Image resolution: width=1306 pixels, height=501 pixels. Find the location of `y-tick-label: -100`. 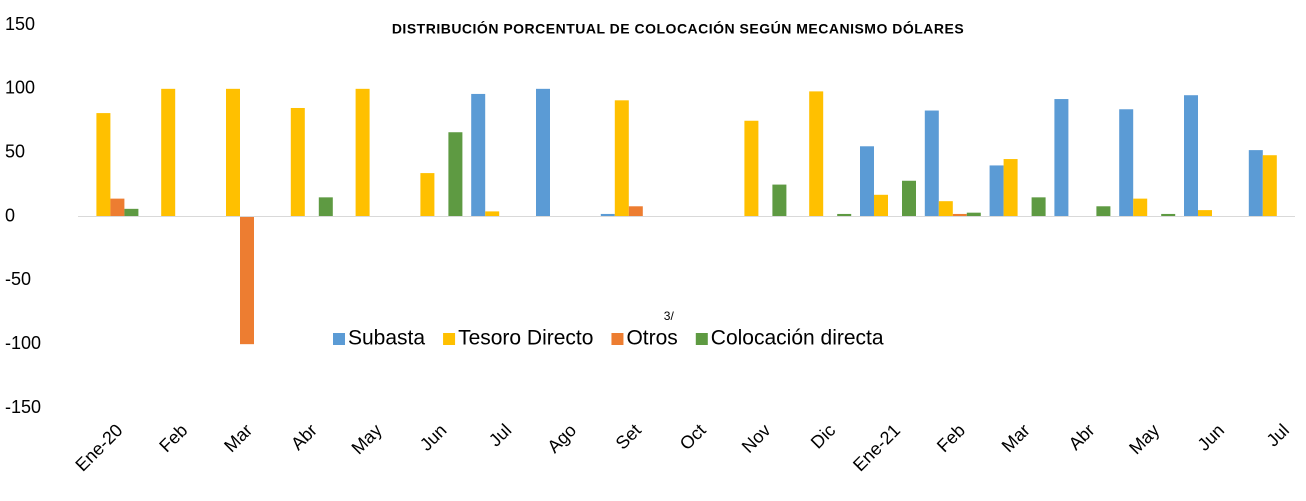

y-tick-label: -100 is located at coordinates (23, 343).